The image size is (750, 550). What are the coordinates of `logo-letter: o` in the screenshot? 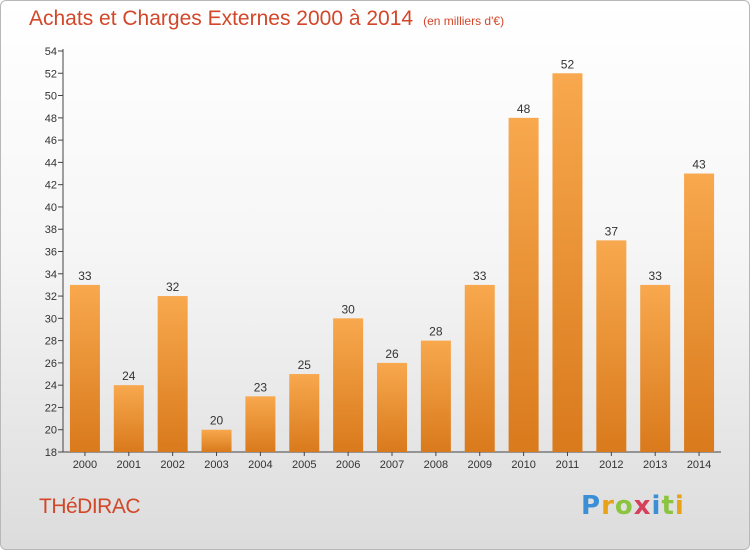 It's located at (624, 506).